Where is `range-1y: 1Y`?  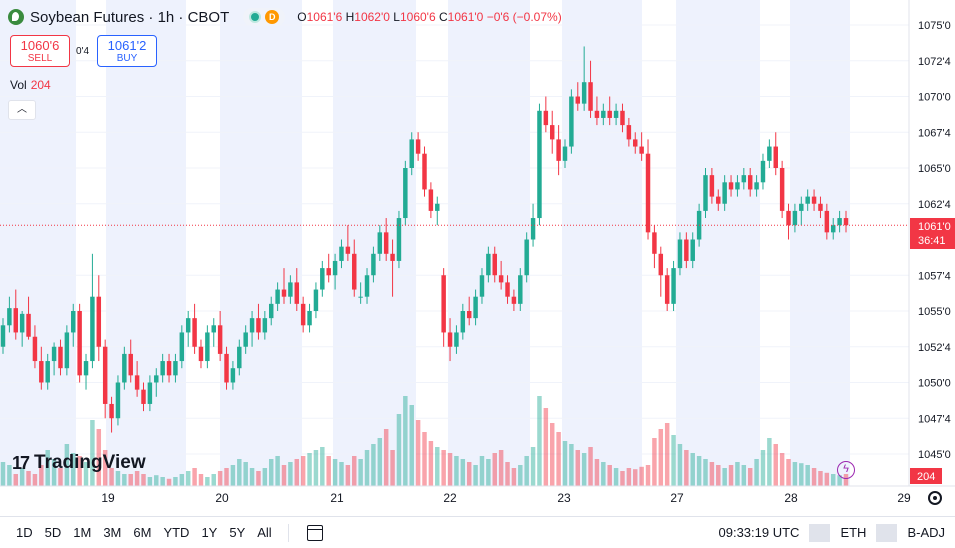
range-1y: 1Y is located at coordinates (209, 532).